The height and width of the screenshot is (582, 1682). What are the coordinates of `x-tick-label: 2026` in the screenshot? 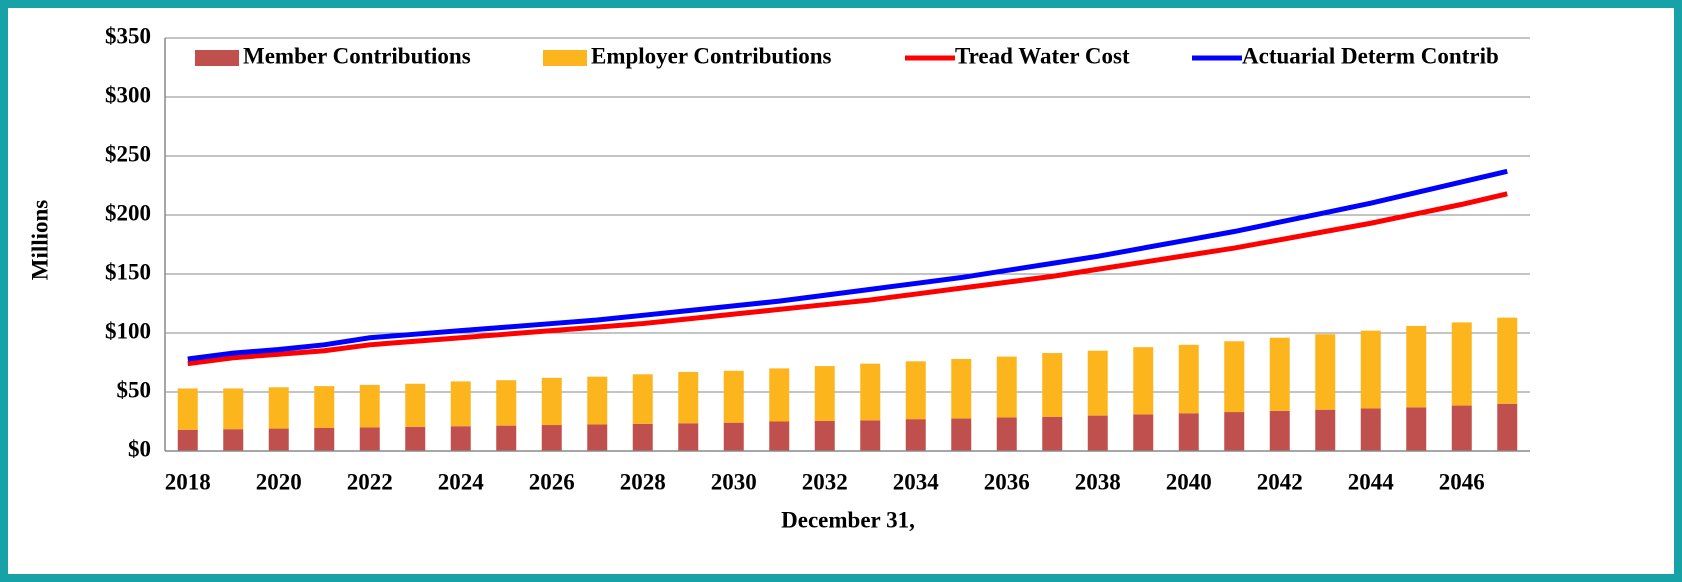 It's located at (552, 481).